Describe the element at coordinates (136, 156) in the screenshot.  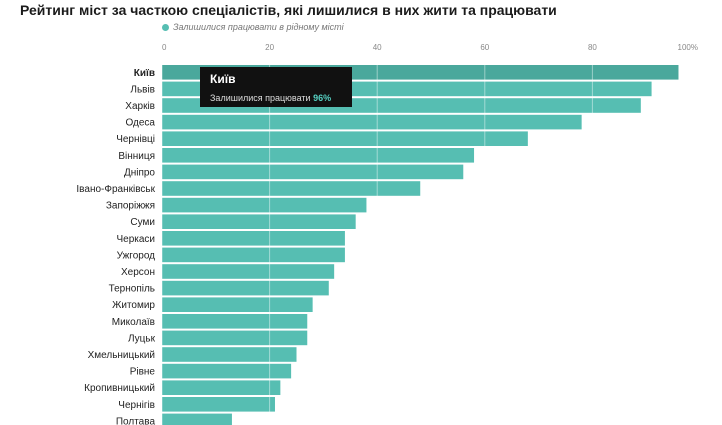
I see `category-label: Вінниця` at that location.